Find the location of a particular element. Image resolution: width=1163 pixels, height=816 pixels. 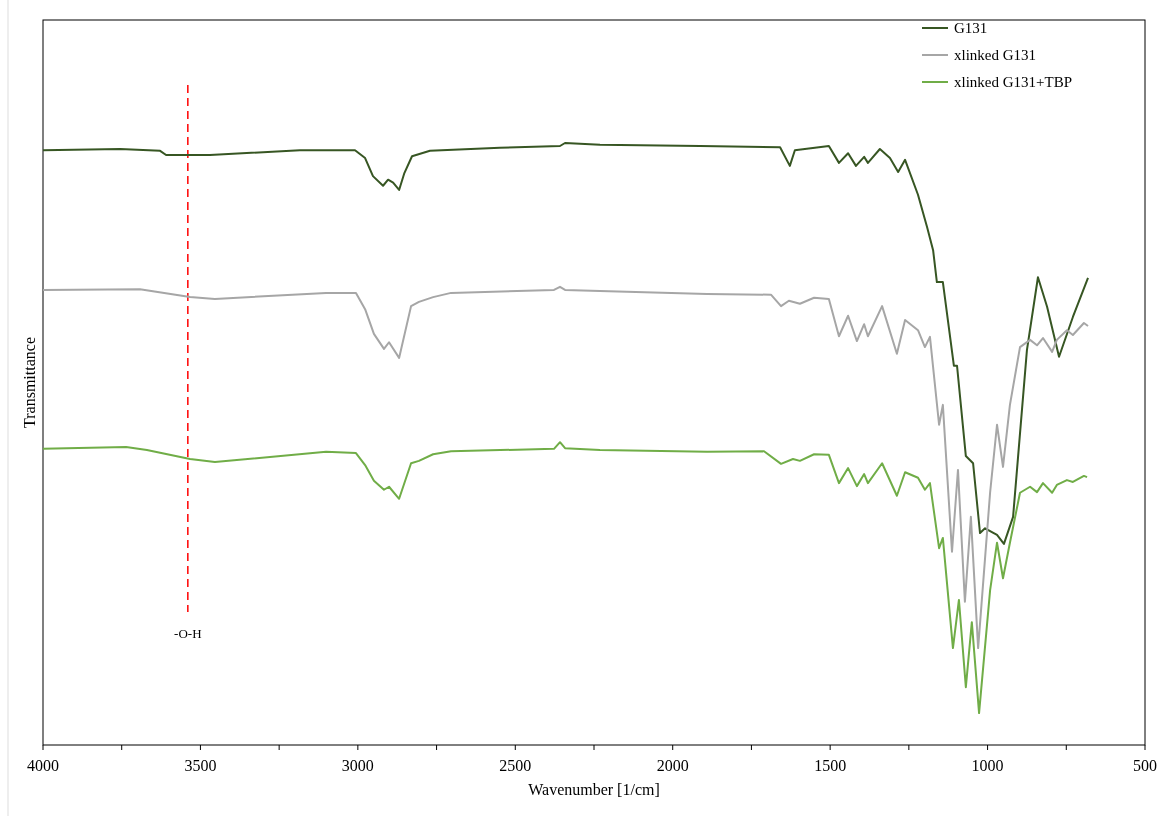

x-tick-label: 3000 is located at coordinates (357, 765).